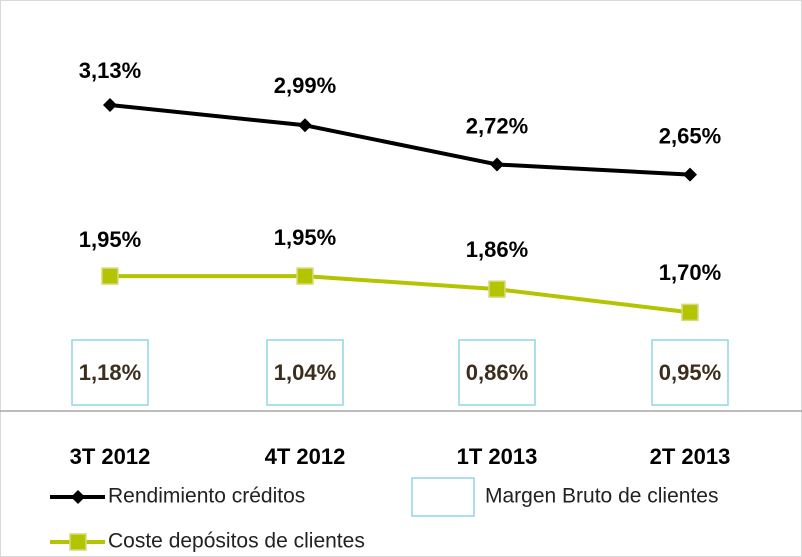 This screenshot has width=802, height=557. What do you see at coordinates (497, 249) in the screenshot?
I see `value-label: 1,86%` at bounding box center [497, 249].